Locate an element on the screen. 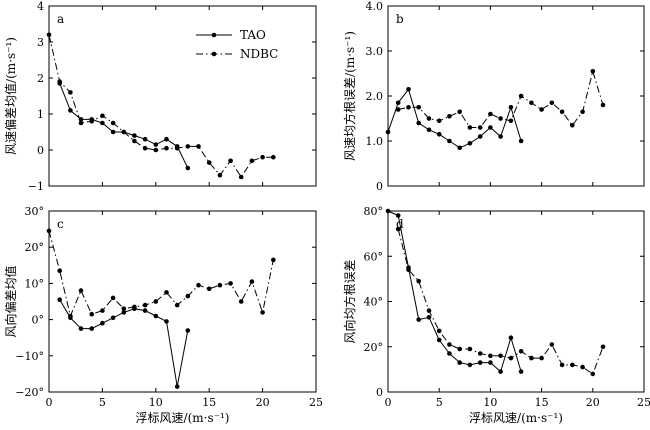 This screenshot has width=650, height=430. x-tick-label-c: 10 is located at coordinates (156, 402).